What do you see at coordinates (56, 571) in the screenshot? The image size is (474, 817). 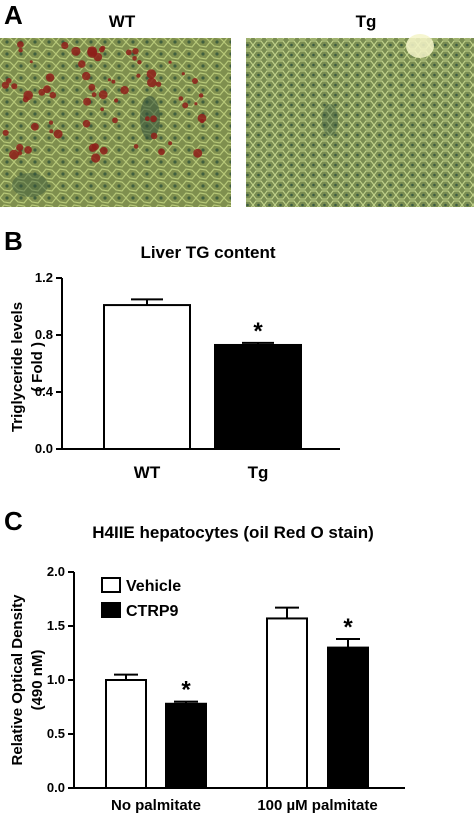 I see `y-tick-label: 2.0` at bounding box center [56, 571].